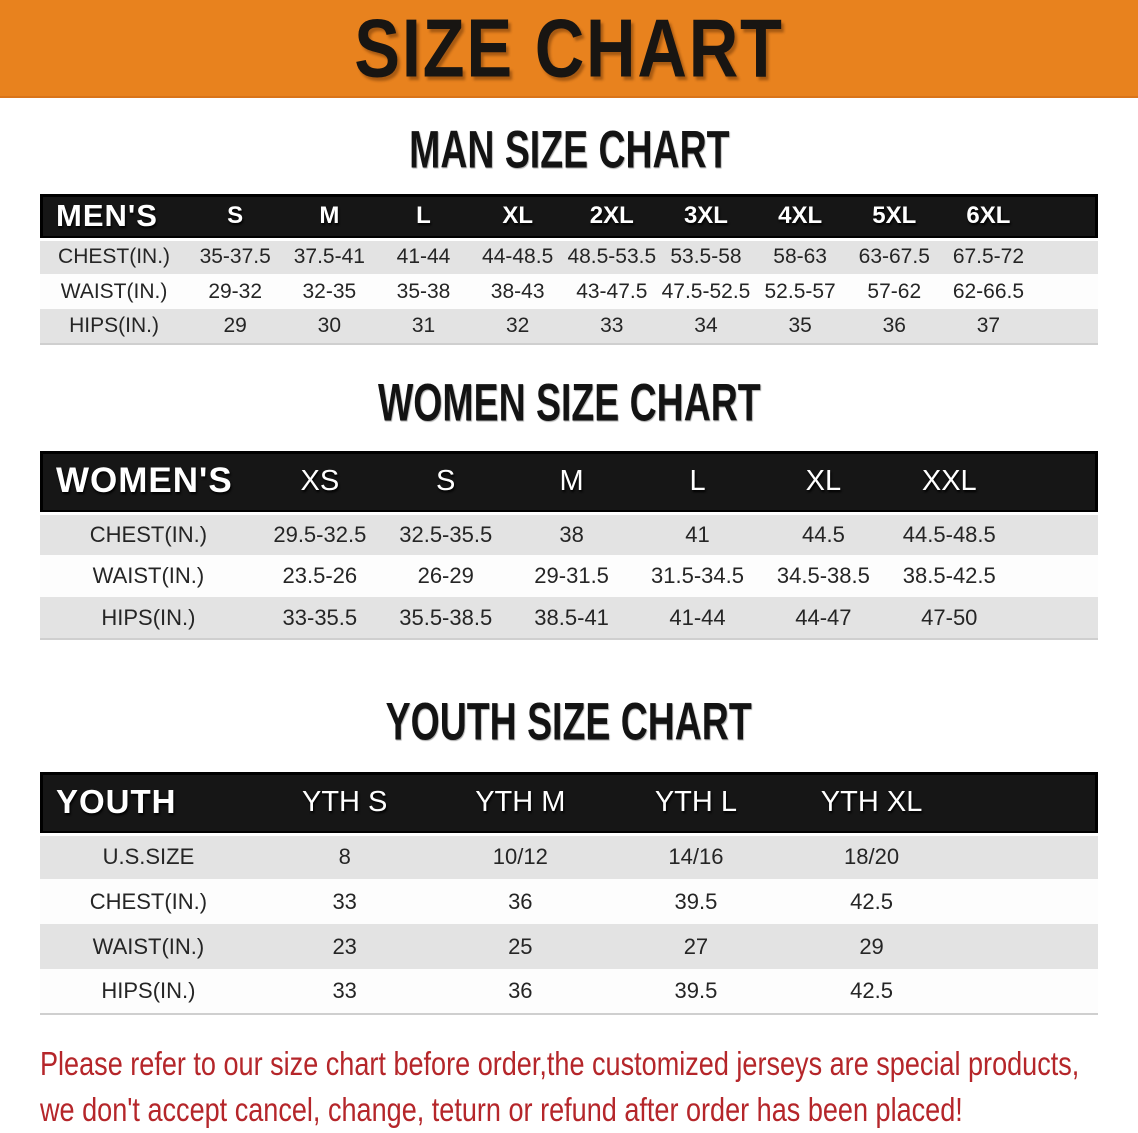 The width and height of the screenshot is (1138, 1133). What do you see at coordinates (949, 575) in the screenshot?
I see `size-cell: 38.5-42.5` at bounding box center [949, 575].